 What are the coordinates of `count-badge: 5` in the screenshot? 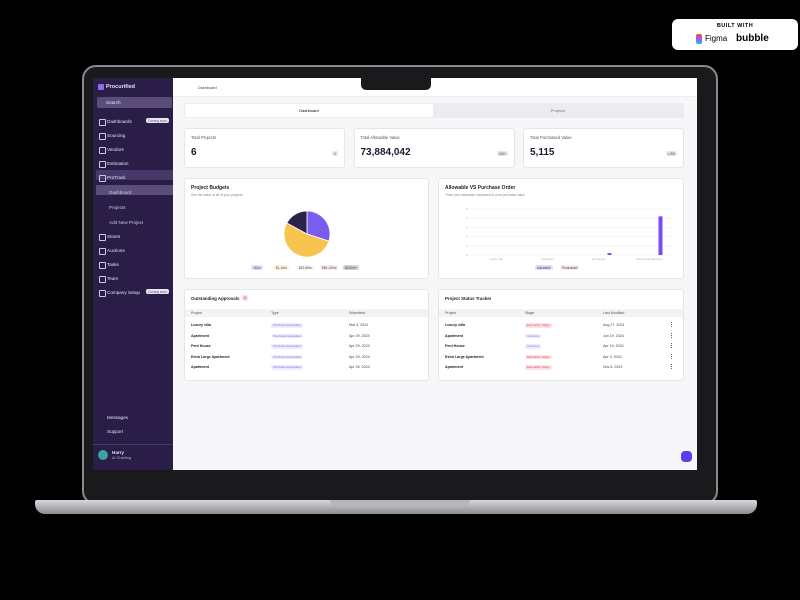 It's located at (245, 298).